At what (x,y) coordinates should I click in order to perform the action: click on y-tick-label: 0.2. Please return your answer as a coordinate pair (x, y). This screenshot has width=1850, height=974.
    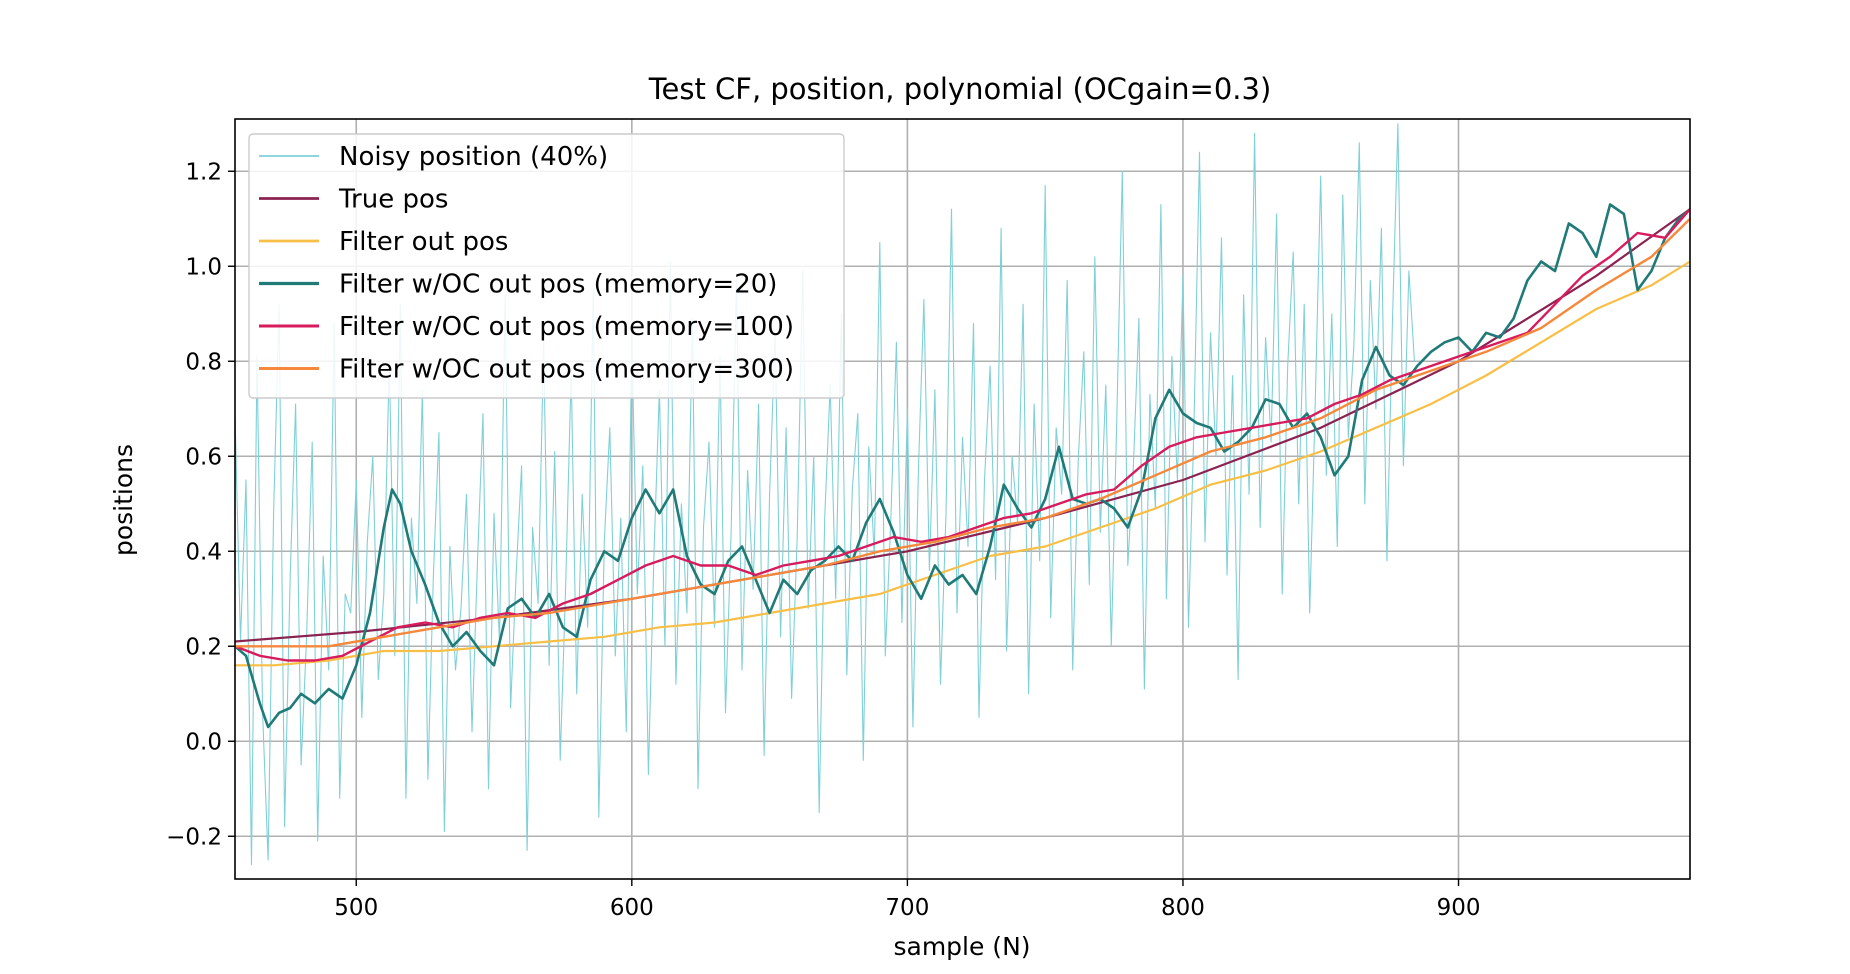
    Looking at the image, I should click on (203, 647).